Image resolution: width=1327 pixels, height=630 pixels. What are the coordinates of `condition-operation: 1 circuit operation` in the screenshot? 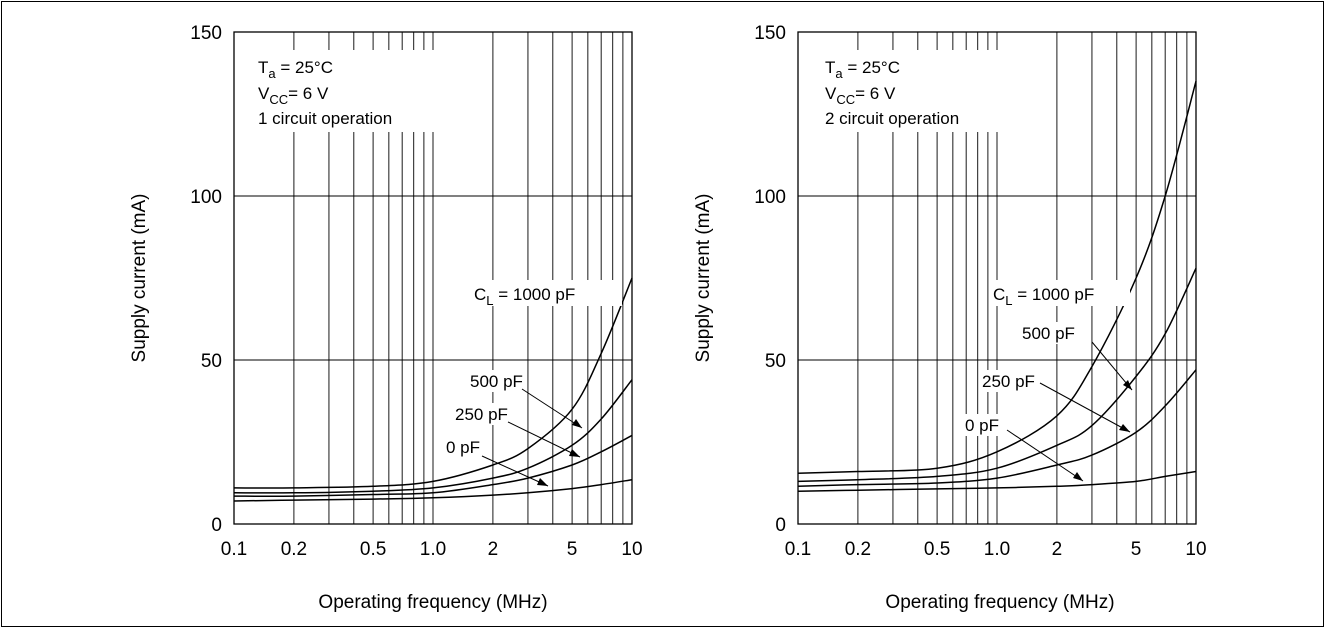 It's located at (325, 118).